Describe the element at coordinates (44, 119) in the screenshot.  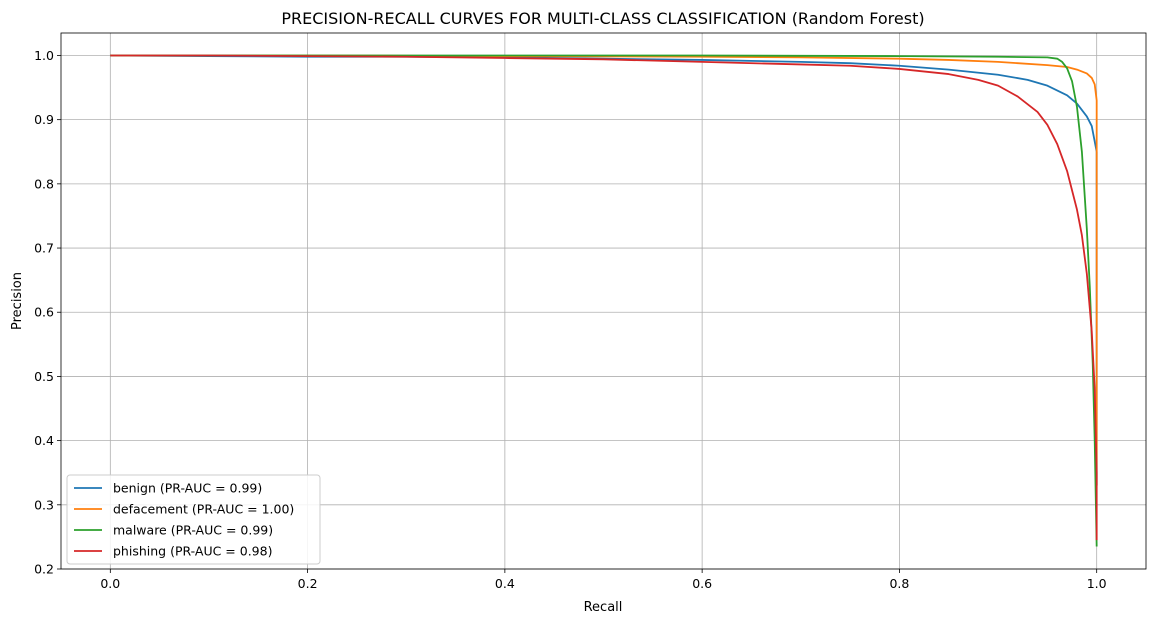
I see `y-tick-label: 0.9` at that location.